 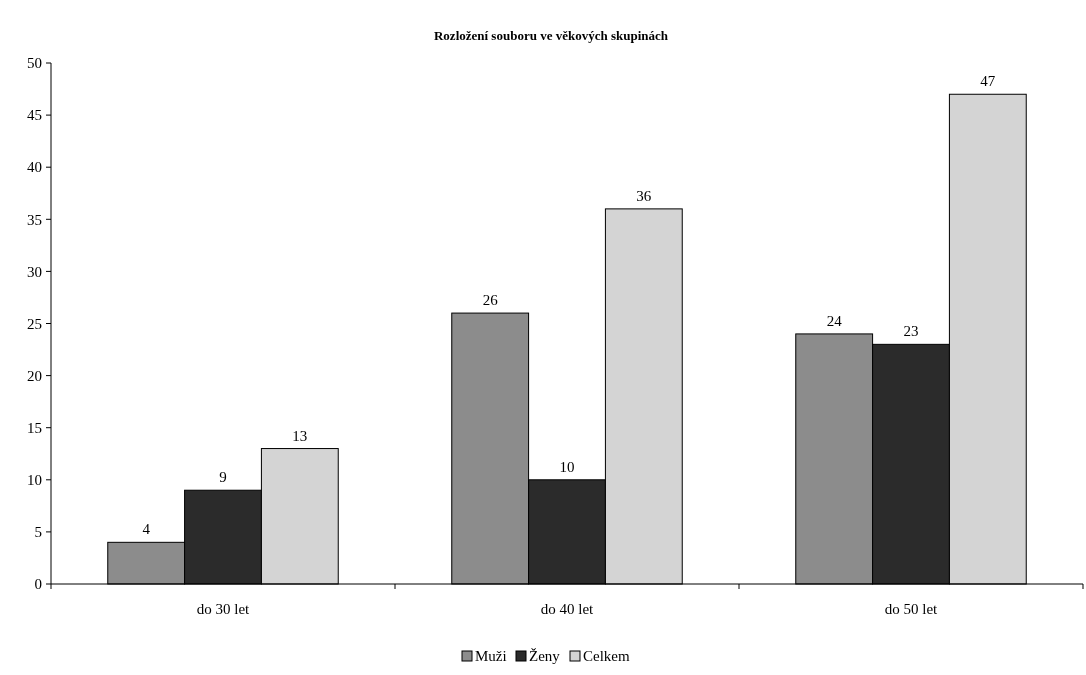 What do you see at coordinates (551, 35) in the screenshot?
I see `chart-title: Rozložení souboru ve věkových skupinách` at bounding box center [551, 35].